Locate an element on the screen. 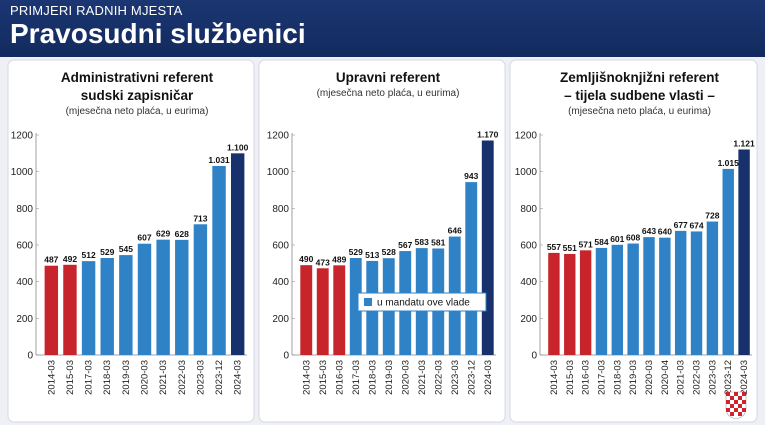 Image resolution: width=765 pixels, height=425 pixels. bar-value-label: 1.031 is located at coordinates (219, 160).